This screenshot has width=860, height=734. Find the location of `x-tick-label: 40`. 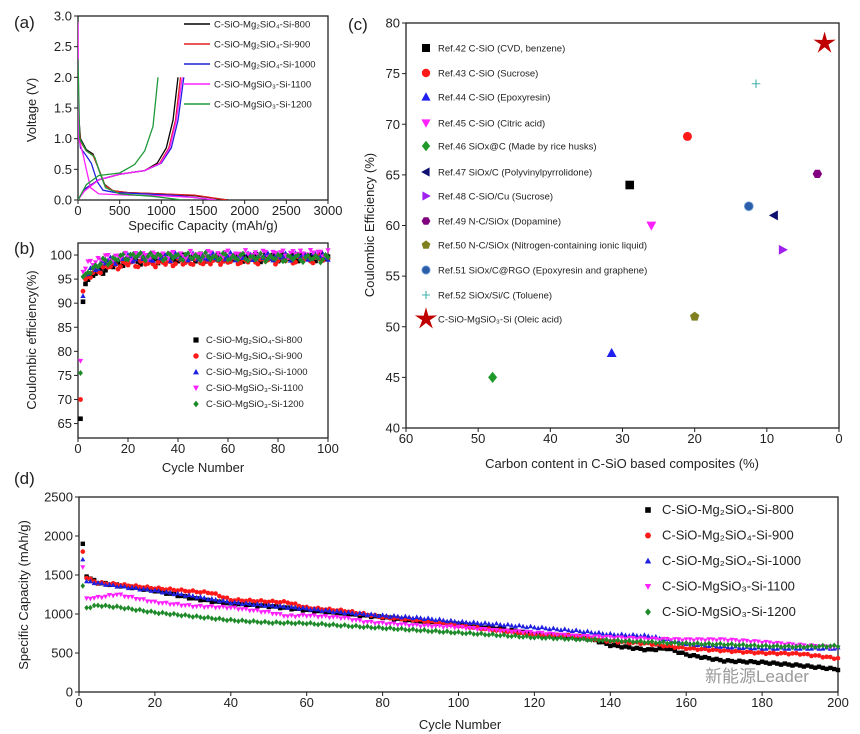

x-tick-label: 40 is located at coordinates (178, 448).